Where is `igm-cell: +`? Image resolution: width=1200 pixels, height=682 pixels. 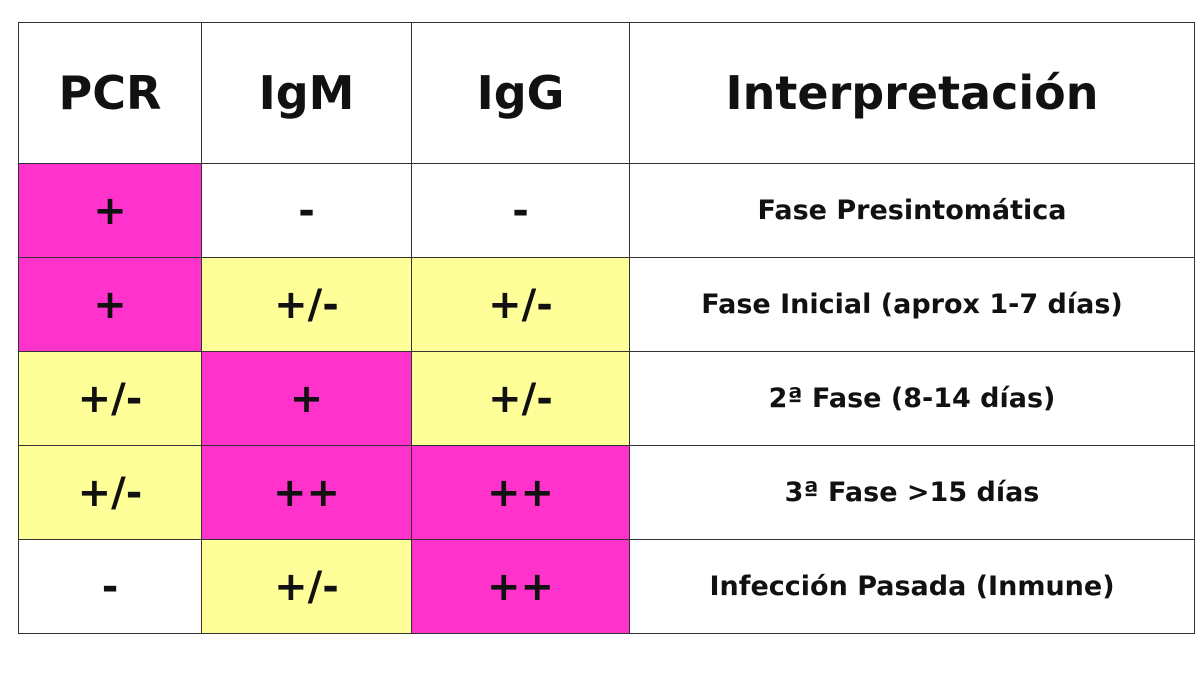
igm-cell: + is located at coordinates (306, 398).